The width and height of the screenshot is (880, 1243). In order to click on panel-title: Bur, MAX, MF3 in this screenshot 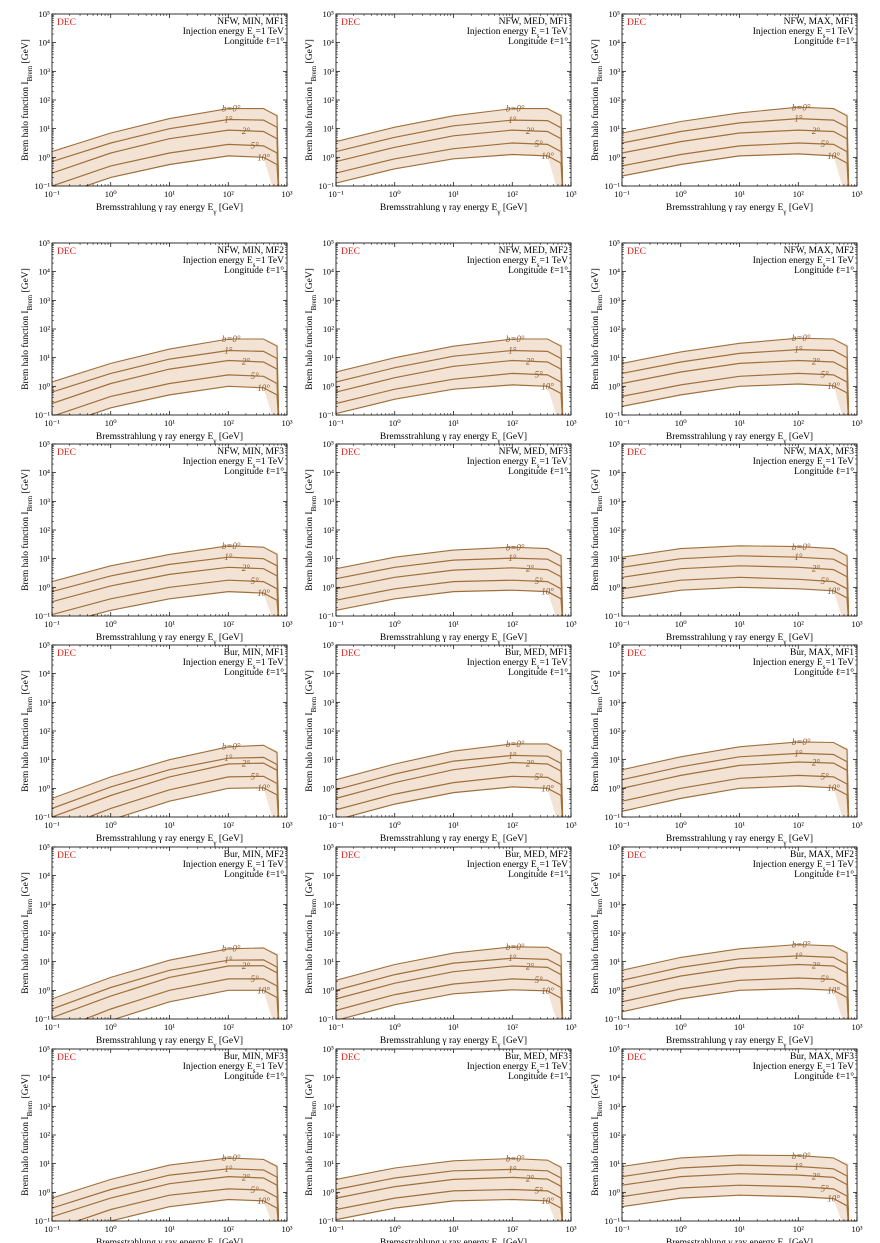, I will do `click(822, 1057)`.